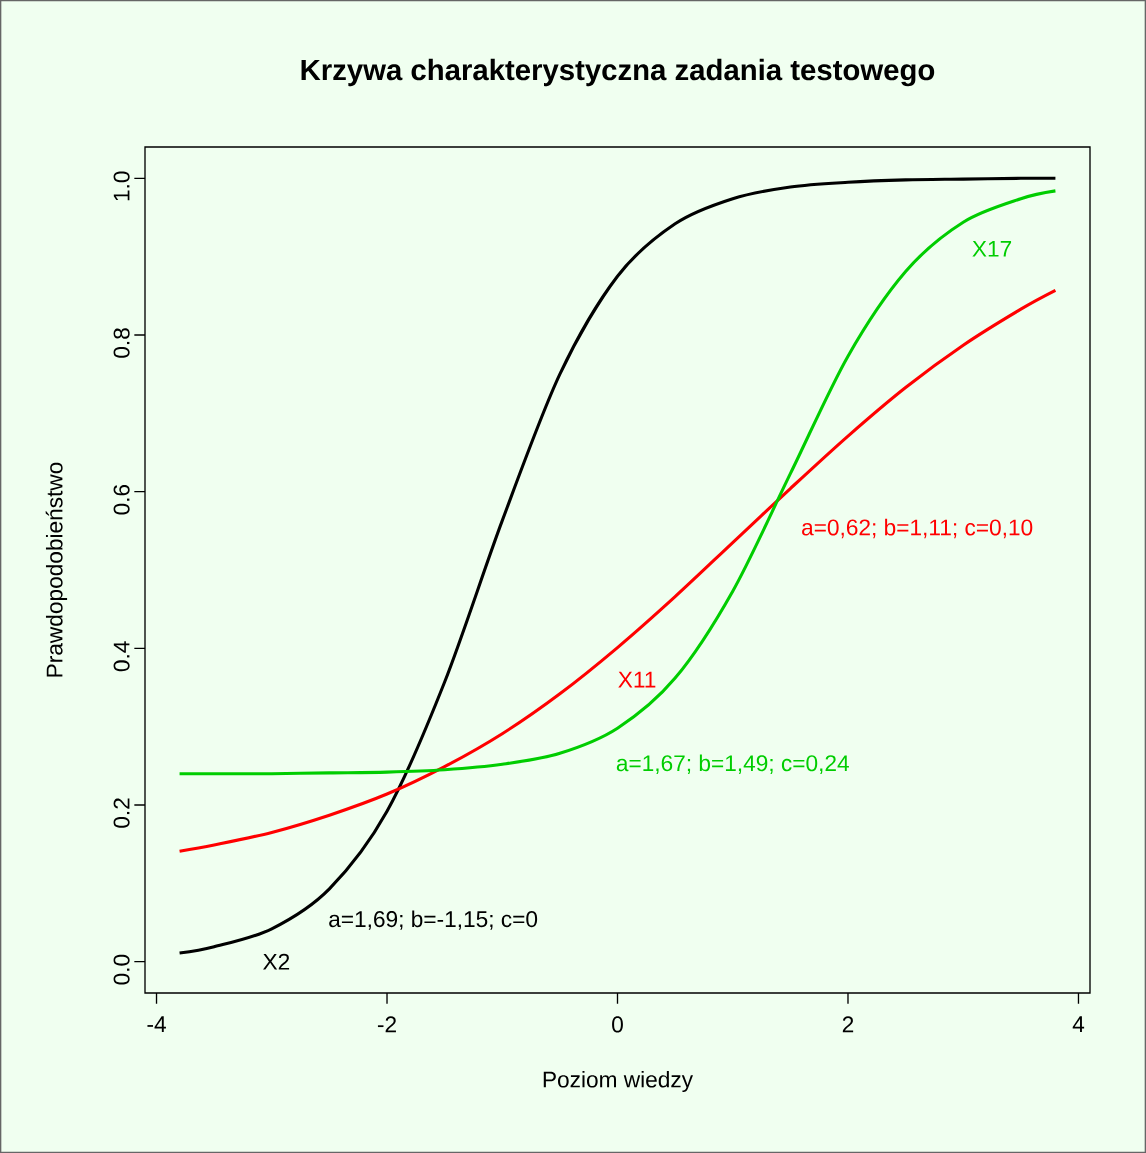 This screenshot has height=1153, width=1146. What do you see at coordinates (917, 528) in the screenshot?
I see `annotation: a=0,62; b=1,11; c=0,10` at bounding box center [917, 528].